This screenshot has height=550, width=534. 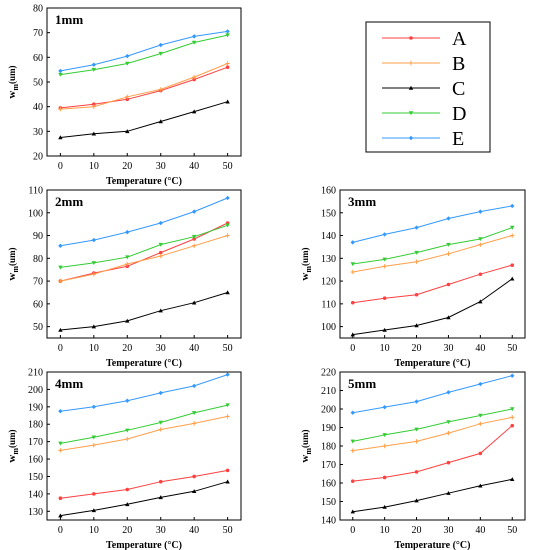 I want to click on y-tick-label: 160, so click(x=328, y=484).